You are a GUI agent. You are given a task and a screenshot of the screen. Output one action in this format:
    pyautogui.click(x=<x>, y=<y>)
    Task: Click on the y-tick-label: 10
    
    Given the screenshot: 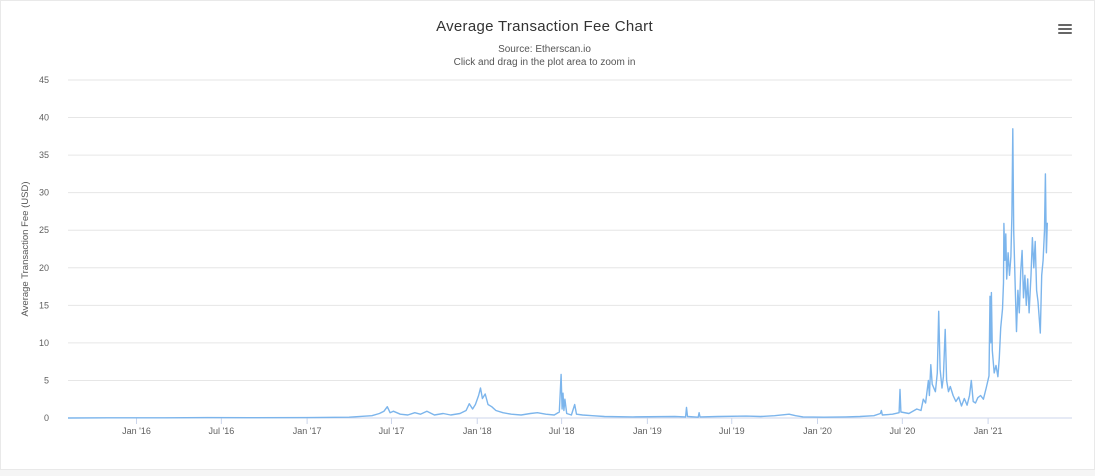 What is the action you would take?
    pyautogui.click(x=44, y=343)
    